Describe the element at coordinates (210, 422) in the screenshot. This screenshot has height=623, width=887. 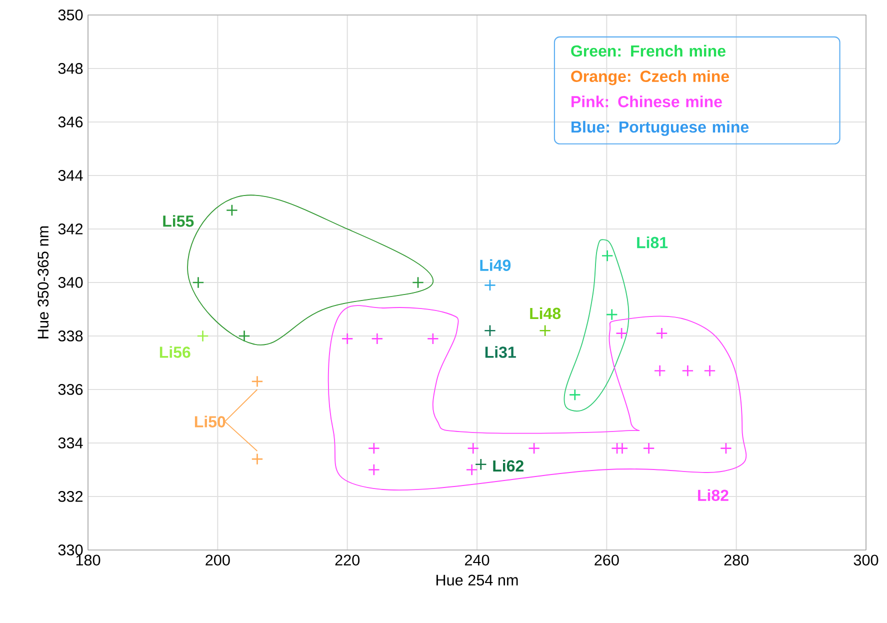
I see `text: Li50` at that location.